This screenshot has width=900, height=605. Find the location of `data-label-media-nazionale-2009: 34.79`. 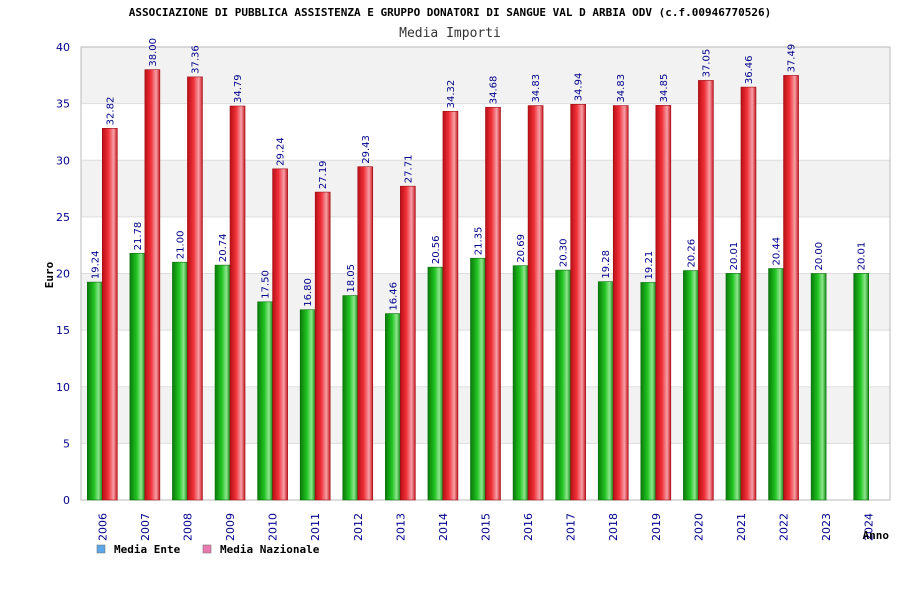

data-label-media-nazionale-2009: 34.79 is located at coordinates (238, 88).